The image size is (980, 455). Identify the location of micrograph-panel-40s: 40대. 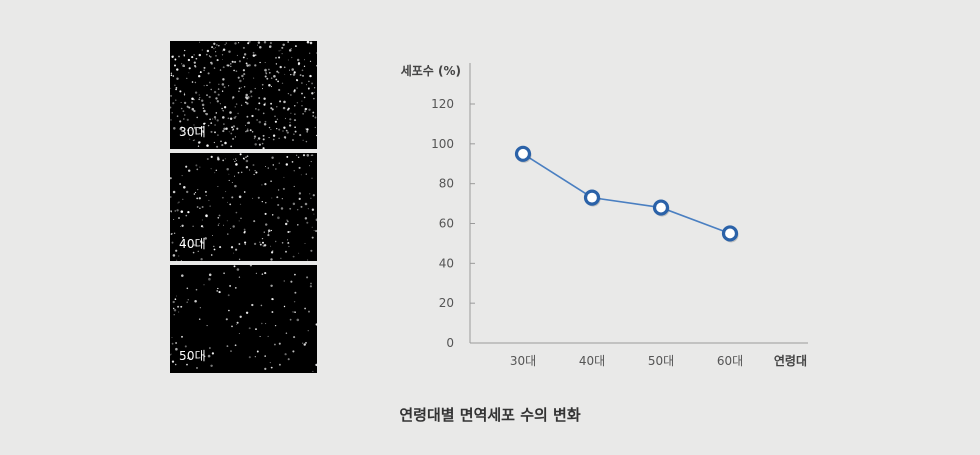
(243, 207).